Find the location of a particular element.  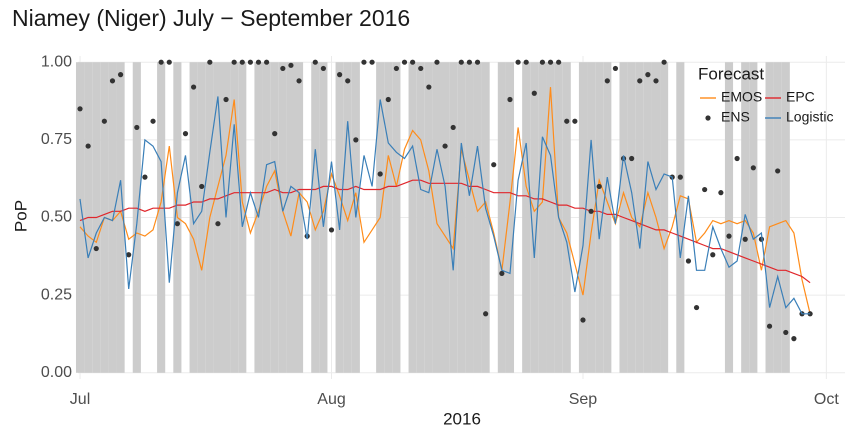

x-tick-label: Sep is located at coordinates (583, 399).